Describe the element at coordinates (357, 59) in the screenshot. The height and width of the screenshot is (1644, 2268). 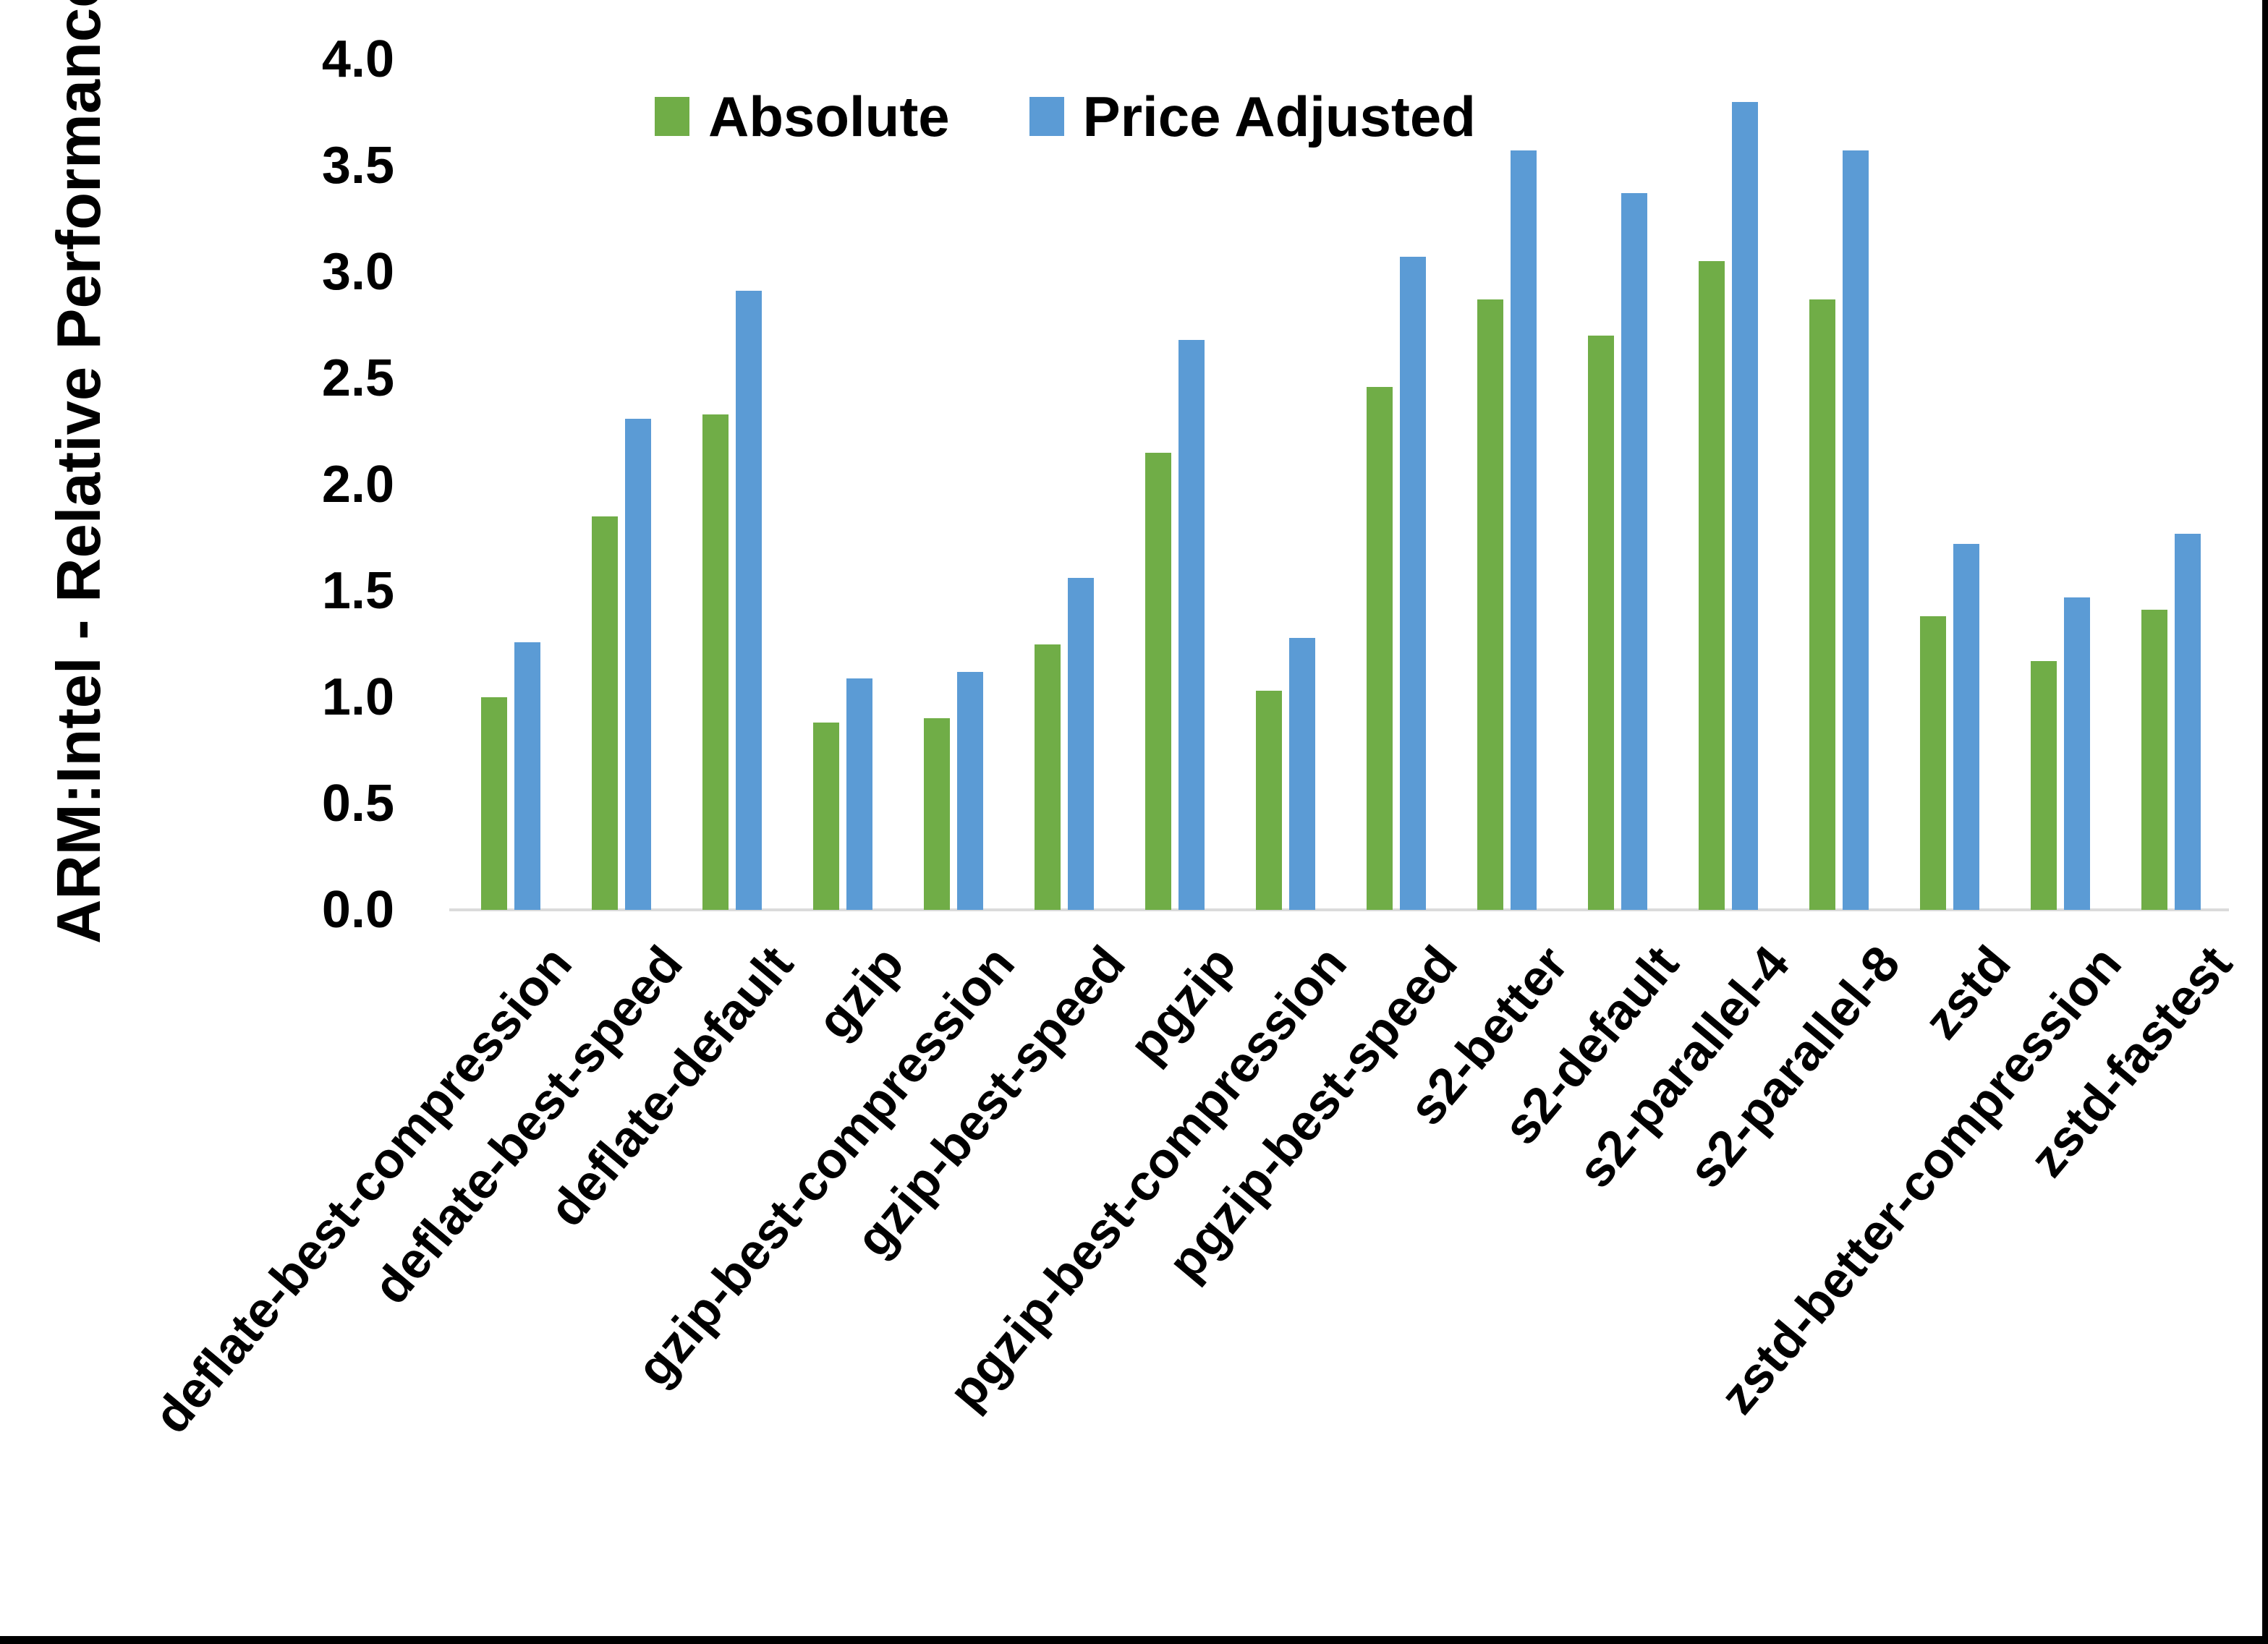
I see `y-tick-label: 4.0` at that location.